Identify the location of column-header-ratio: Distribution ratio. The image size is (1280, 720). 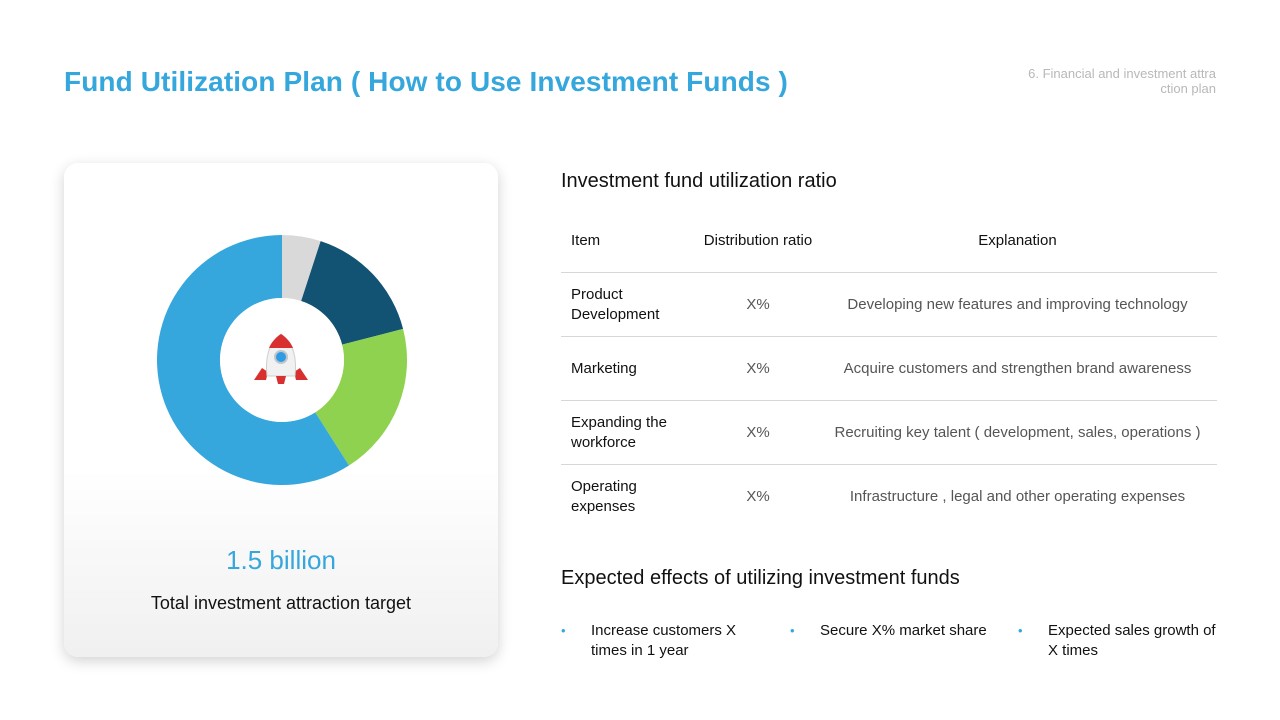
(758, 241).